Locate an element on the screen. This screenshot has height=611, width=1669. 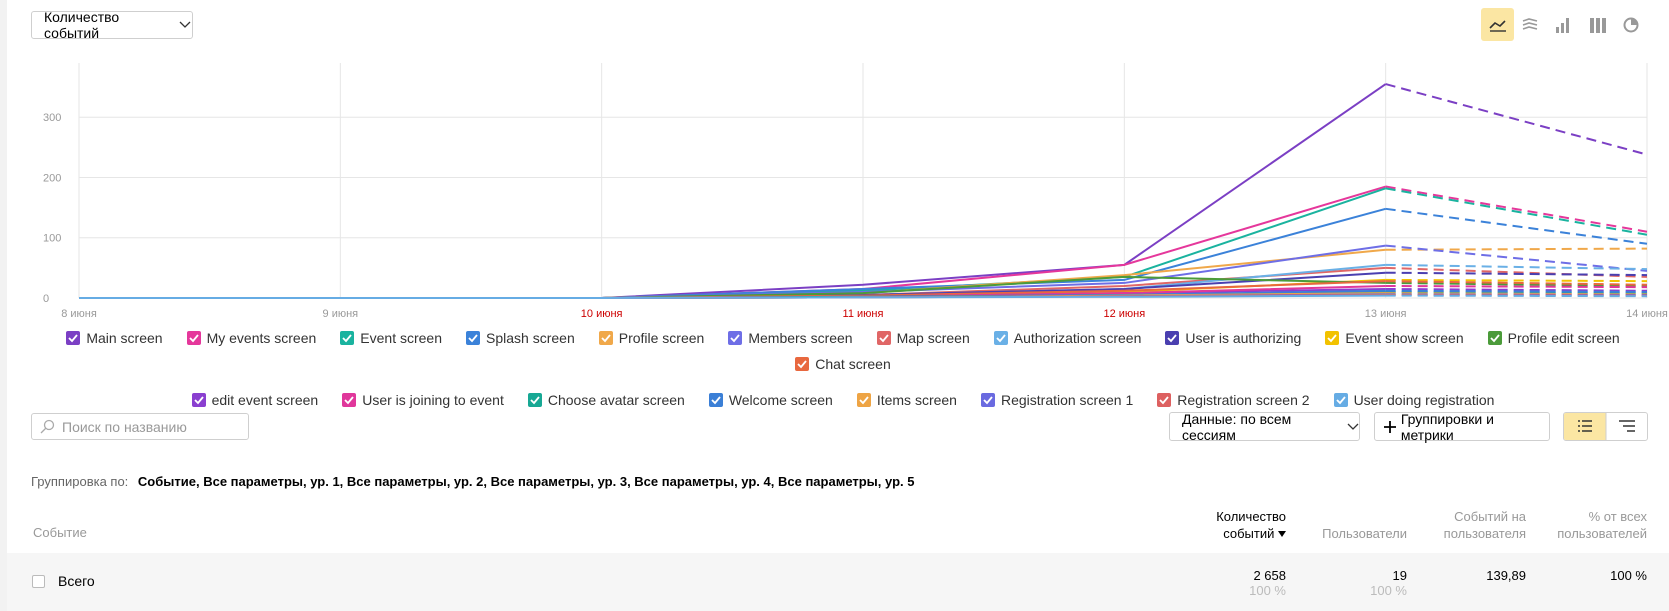
stacked-icon is located at coordinates (1598, 25).